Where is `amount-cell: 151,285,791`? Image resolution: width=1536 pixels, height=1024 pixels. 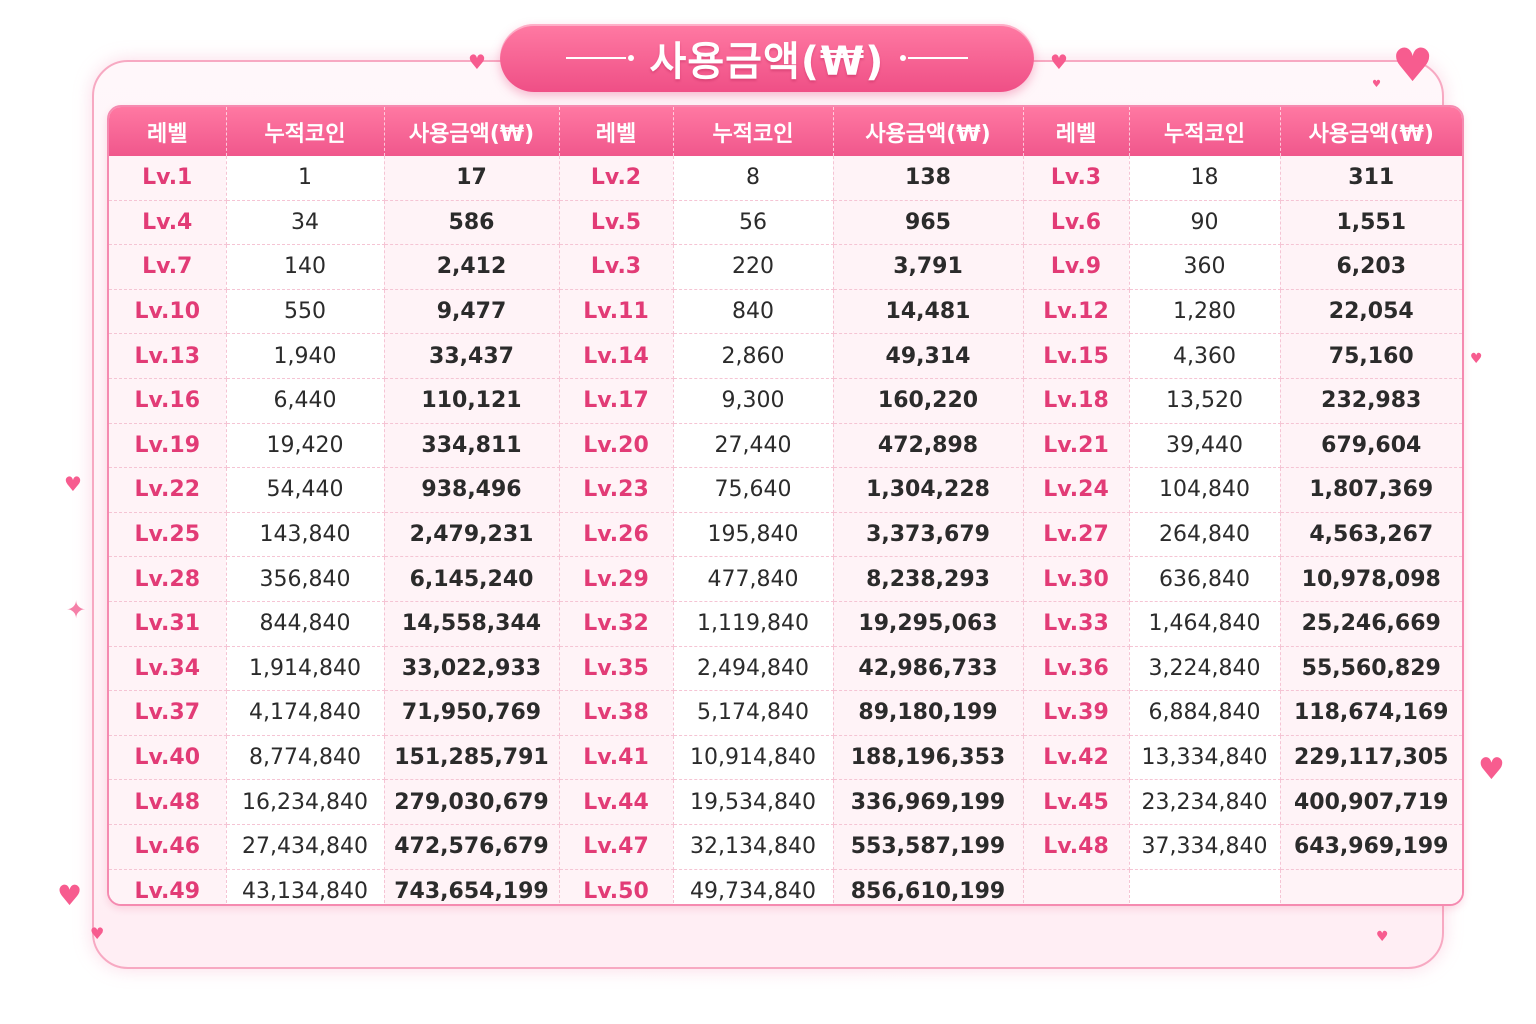
amount-cell: 151,285,791 is located at coordinates (472, 758).